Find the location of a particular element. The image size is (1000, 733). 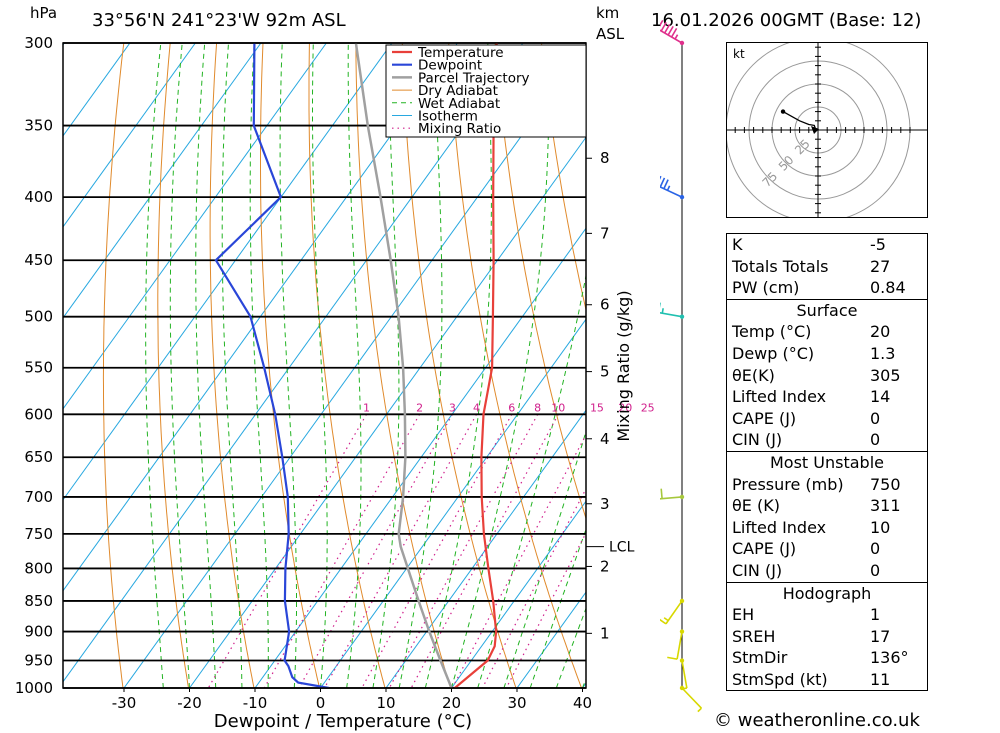

x-tick-label: 20 is located at coordinates (451, 703).